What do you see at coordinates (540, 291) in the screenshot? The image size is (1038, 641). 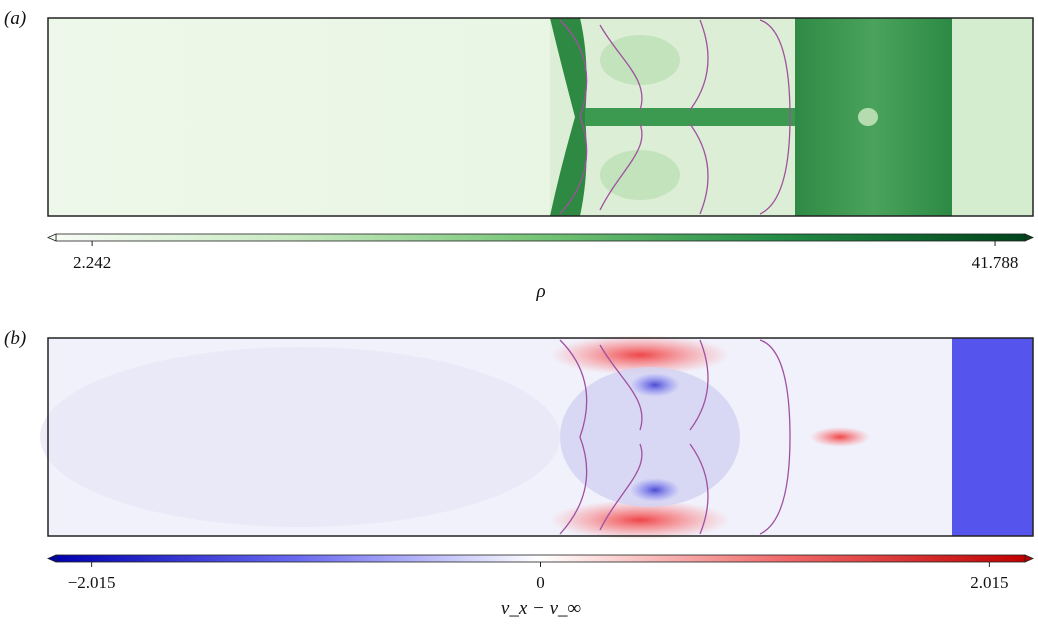 I see `colorbar-label: ρ` at bounding box center [540, 291].